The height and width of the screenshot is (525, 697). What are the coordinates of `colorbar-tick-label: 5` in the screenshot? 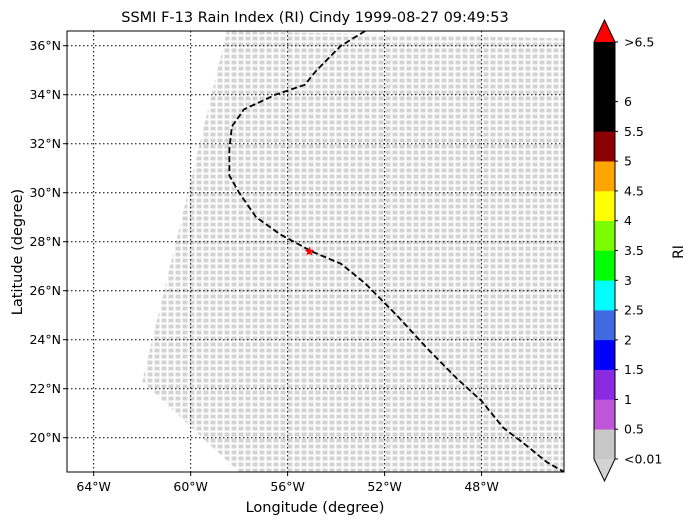 It's located at (628, 161).